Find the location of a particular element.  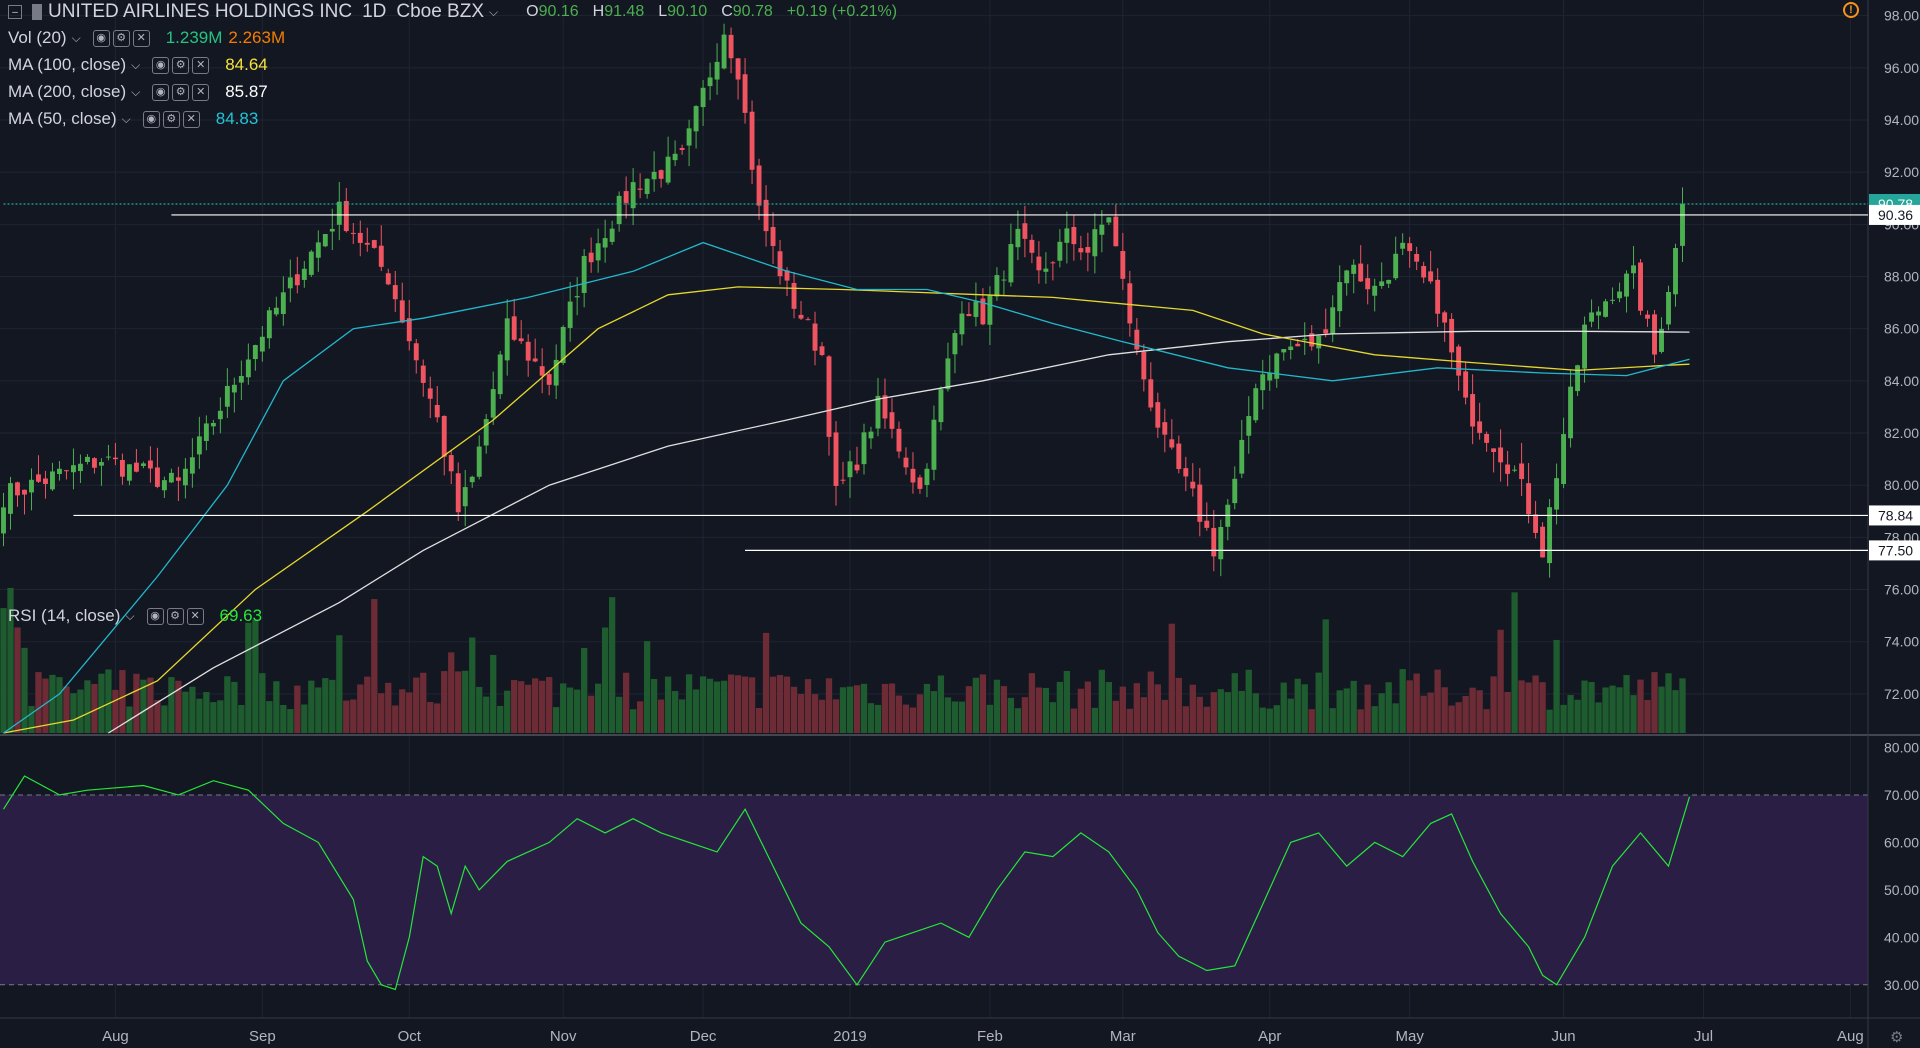

indicator-row: MA (200, close) ⌵ ◉ ⚙ ✕ 85.87 is located at coordinates (138, 92).